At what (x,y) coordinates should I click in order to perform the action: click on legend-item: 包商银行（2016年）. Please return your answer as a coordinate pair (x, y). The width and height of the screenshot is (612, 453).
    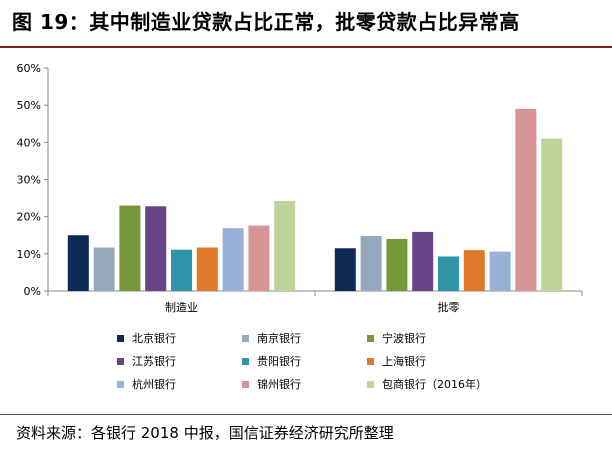
    Looking at the image, I should click on (427, 384).